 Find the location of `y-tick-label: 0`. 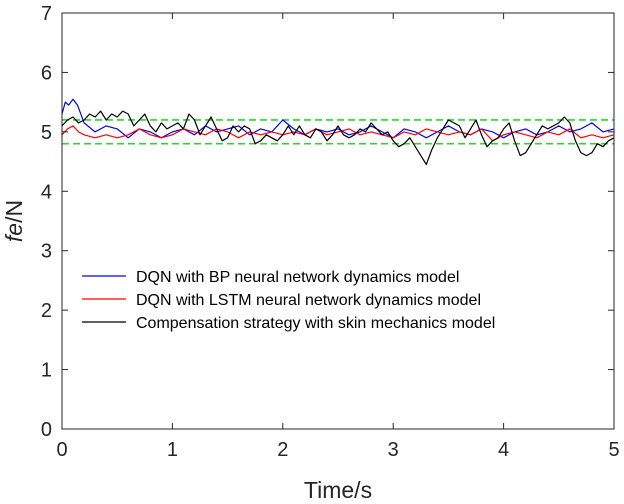

y-tick-label: 0 is located at coordinates (46, 430).